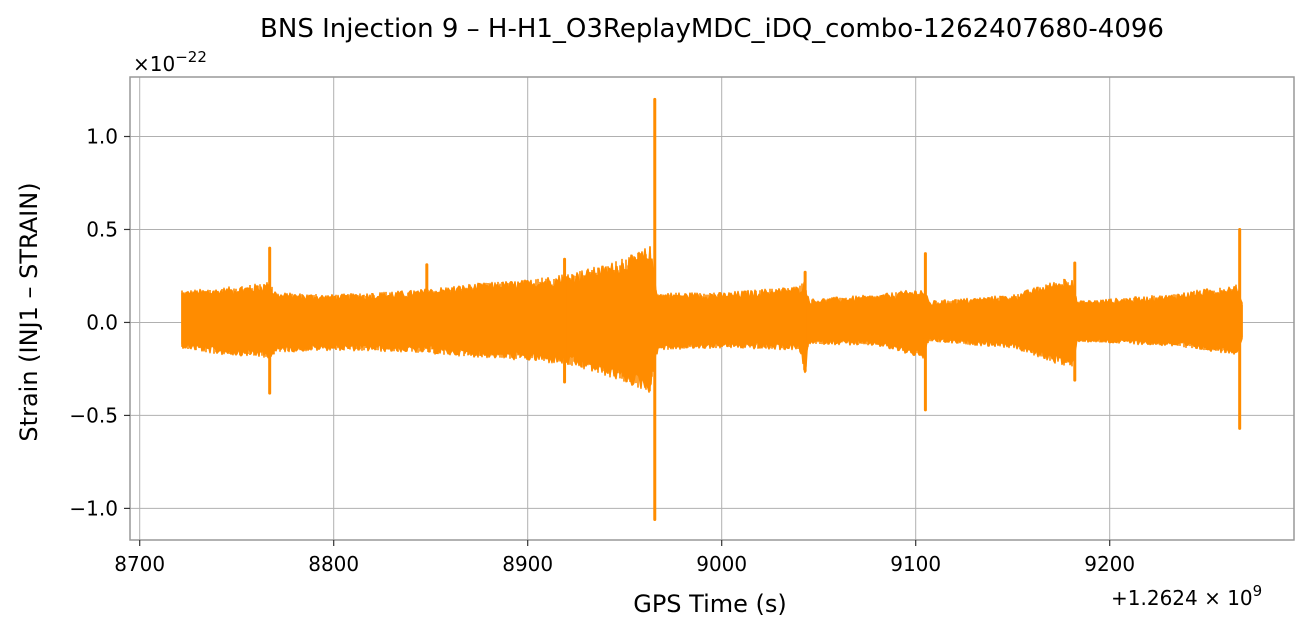 The image size is (1307, 633). I want to click on y-tick-label: −1.0, so click(93, 508).